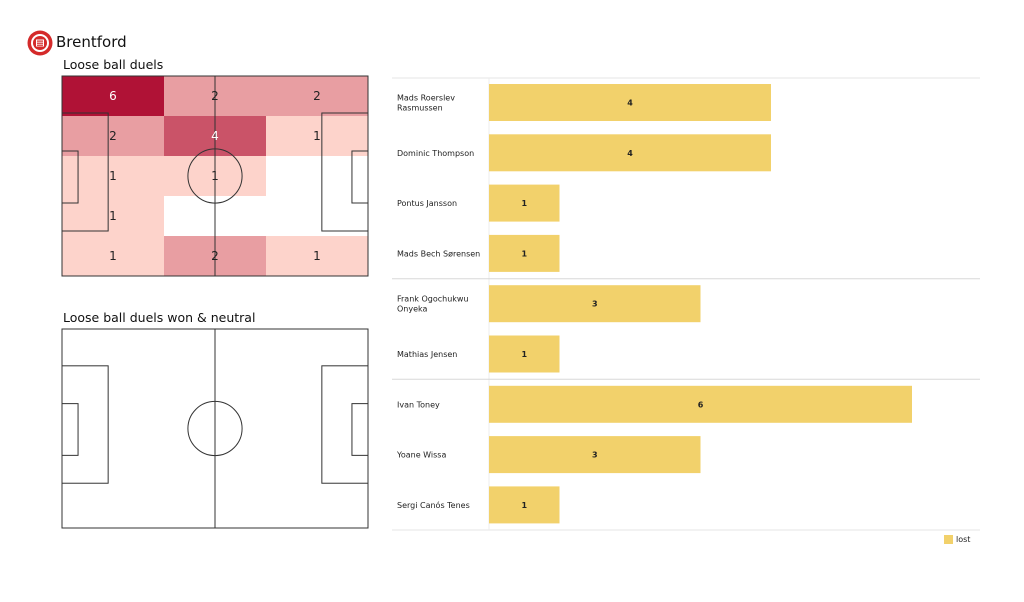 This screenshot has height=602, width=1024. What do you see at coordinates (215, 136) in the screenshot?
I see `heatmap-cell-value: 4` at bounding box center [215, 136].